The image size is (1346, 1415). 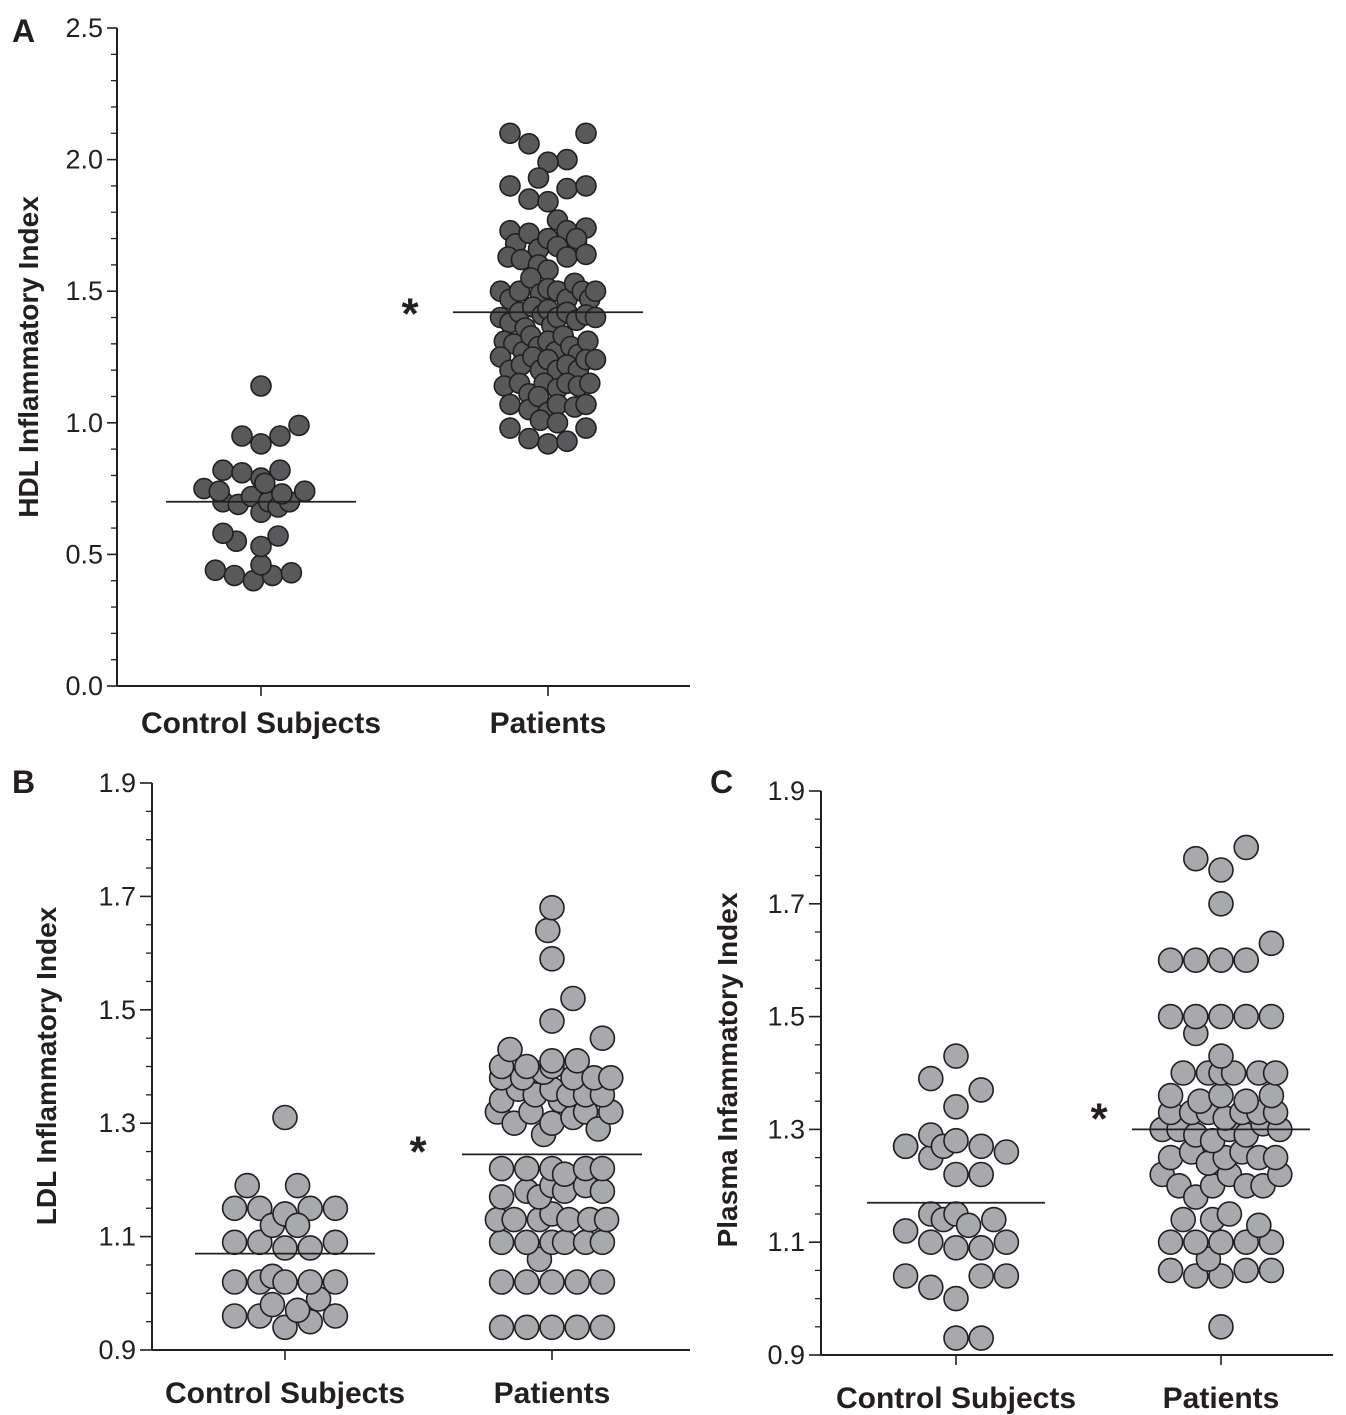 What do you see at coordinates (956, 1398) in the screenshot?
I see `x-category-label: Control Subjects` at bounding box center [956, 1398].